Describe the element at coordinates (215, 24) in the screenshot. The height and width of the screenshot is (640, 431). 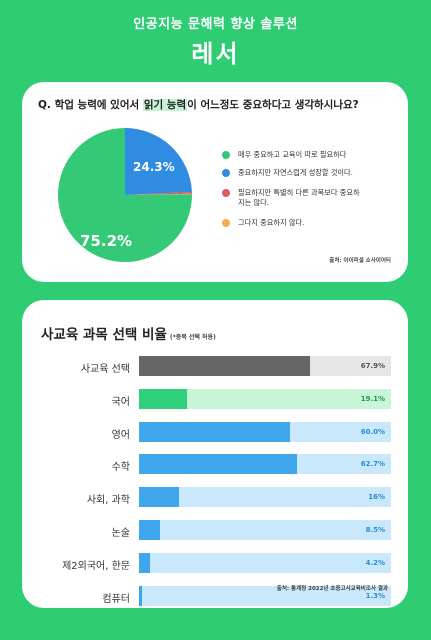
I see `header-subtitle: 인공지능 문해력 향상 솔루션` at that location.